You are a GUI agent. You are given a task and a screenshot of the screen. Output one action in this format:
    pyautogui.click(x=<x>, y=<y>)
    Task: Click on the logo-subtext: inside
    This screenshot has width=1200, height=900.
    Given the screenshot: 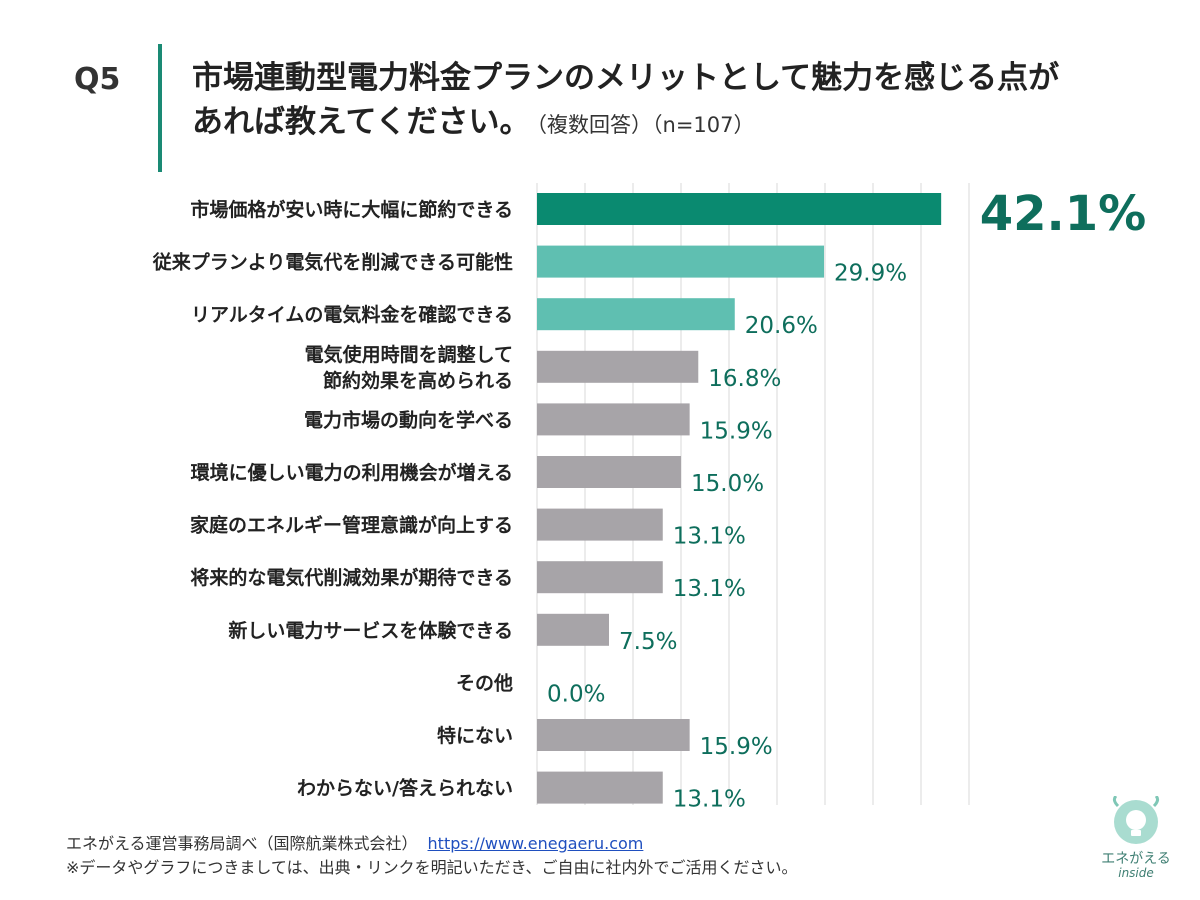 What is the action you would take?
    pyautogui.click(x=1136, y=873)
    